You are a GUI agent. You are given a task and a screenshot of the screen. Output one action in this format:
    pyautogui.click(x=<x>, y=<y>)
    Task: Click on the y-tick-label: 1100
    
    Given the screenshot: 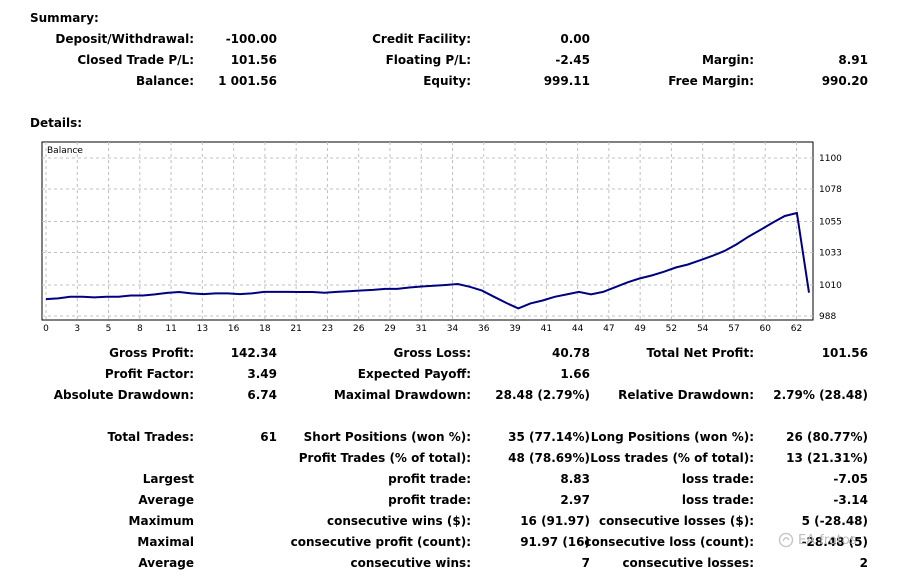 What is the action you would take?
    pyautogui.click(x=830, y=159)
    